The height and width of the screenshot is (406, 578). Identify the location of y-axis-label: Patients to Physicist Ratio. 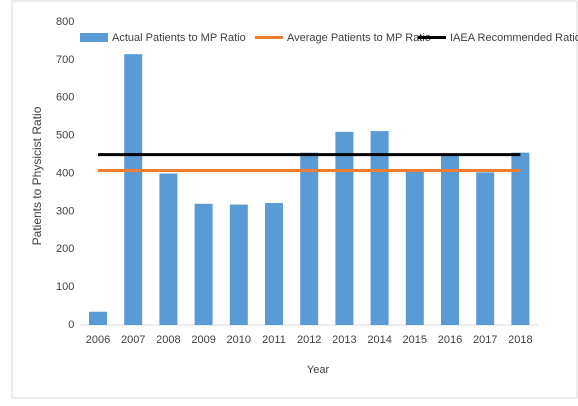
(37, 175).